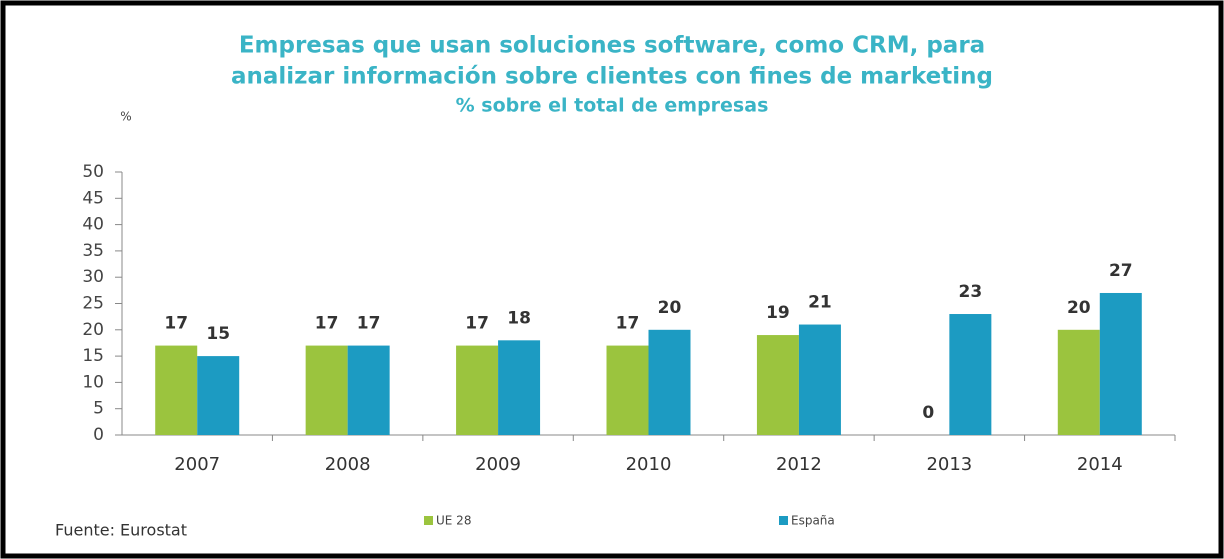  What do you see at coordinates (1100, 464) in the screenshot?
I see `x-tick-label: 2014` at bounding box center [1100, 464].